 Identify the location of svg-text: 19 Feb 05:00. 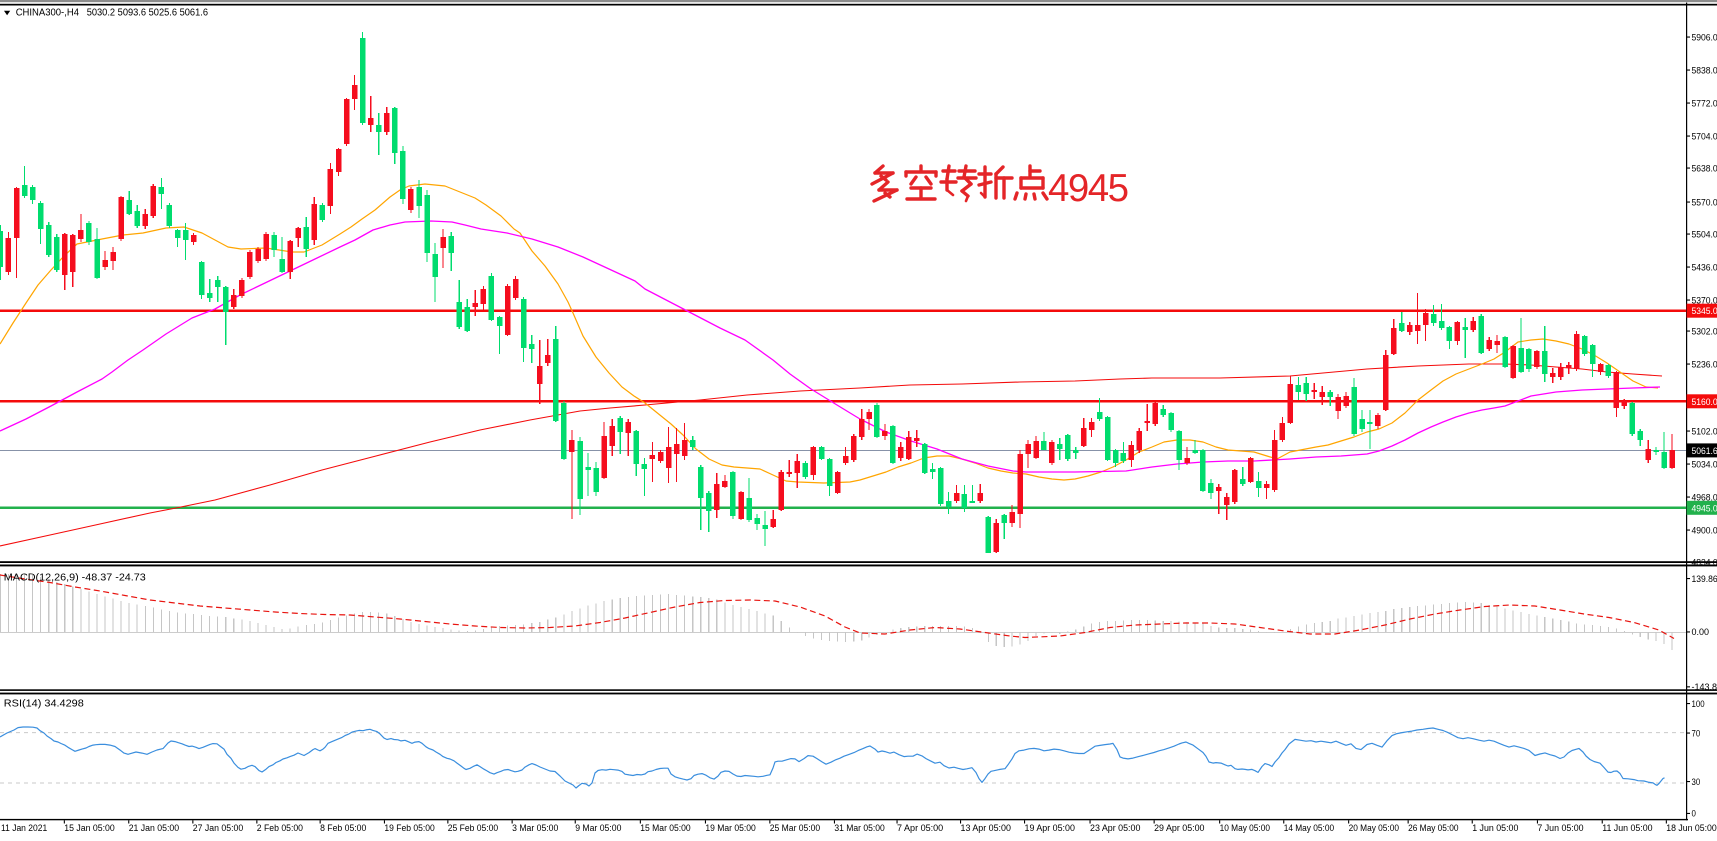
(409, 828).